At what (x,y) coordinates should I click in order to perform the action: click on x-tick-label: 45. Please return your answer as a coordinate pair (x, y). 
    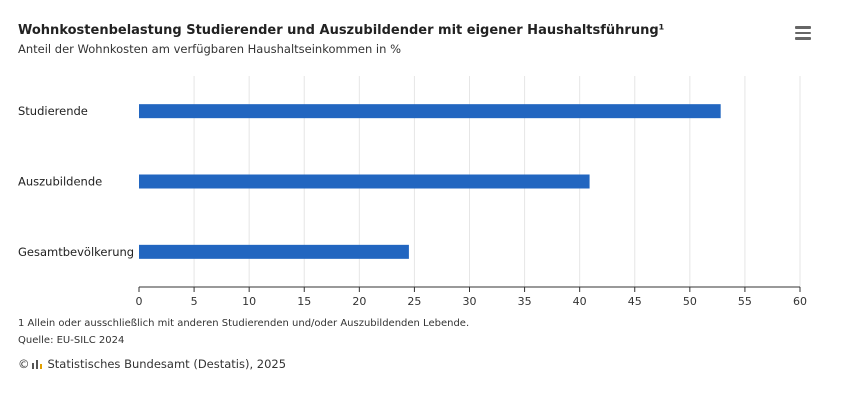
    Looking at the image, I should click on (635, 301).